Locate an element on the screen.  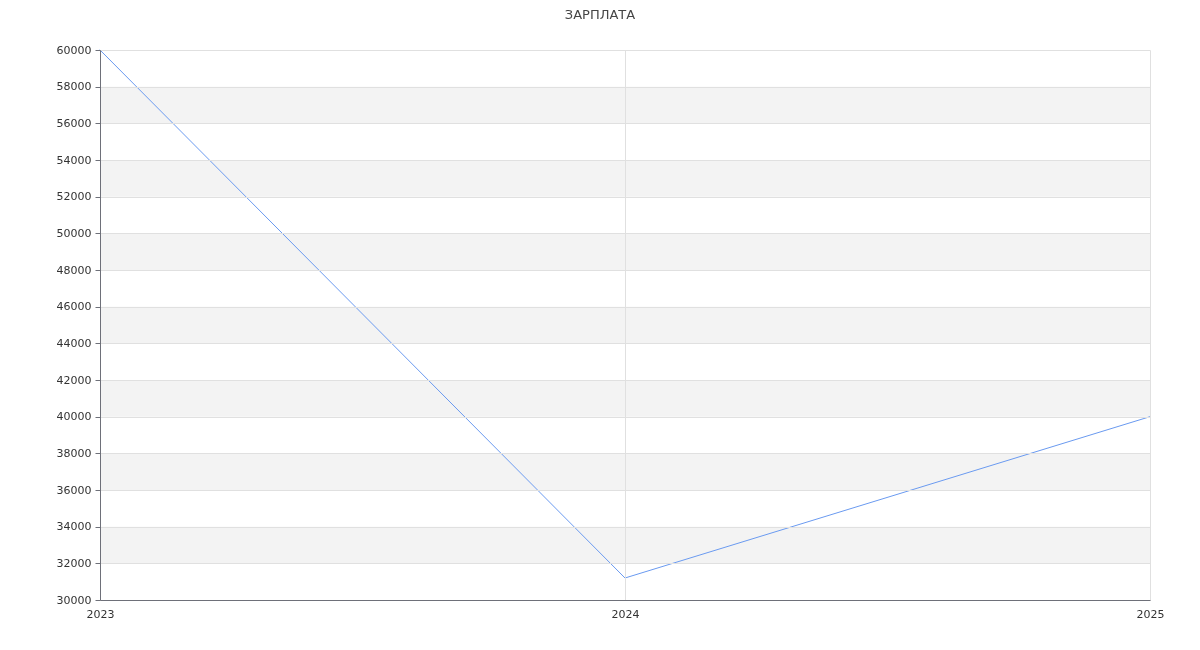
x-tick-label: 2023 is located at coordinates (100, 614).